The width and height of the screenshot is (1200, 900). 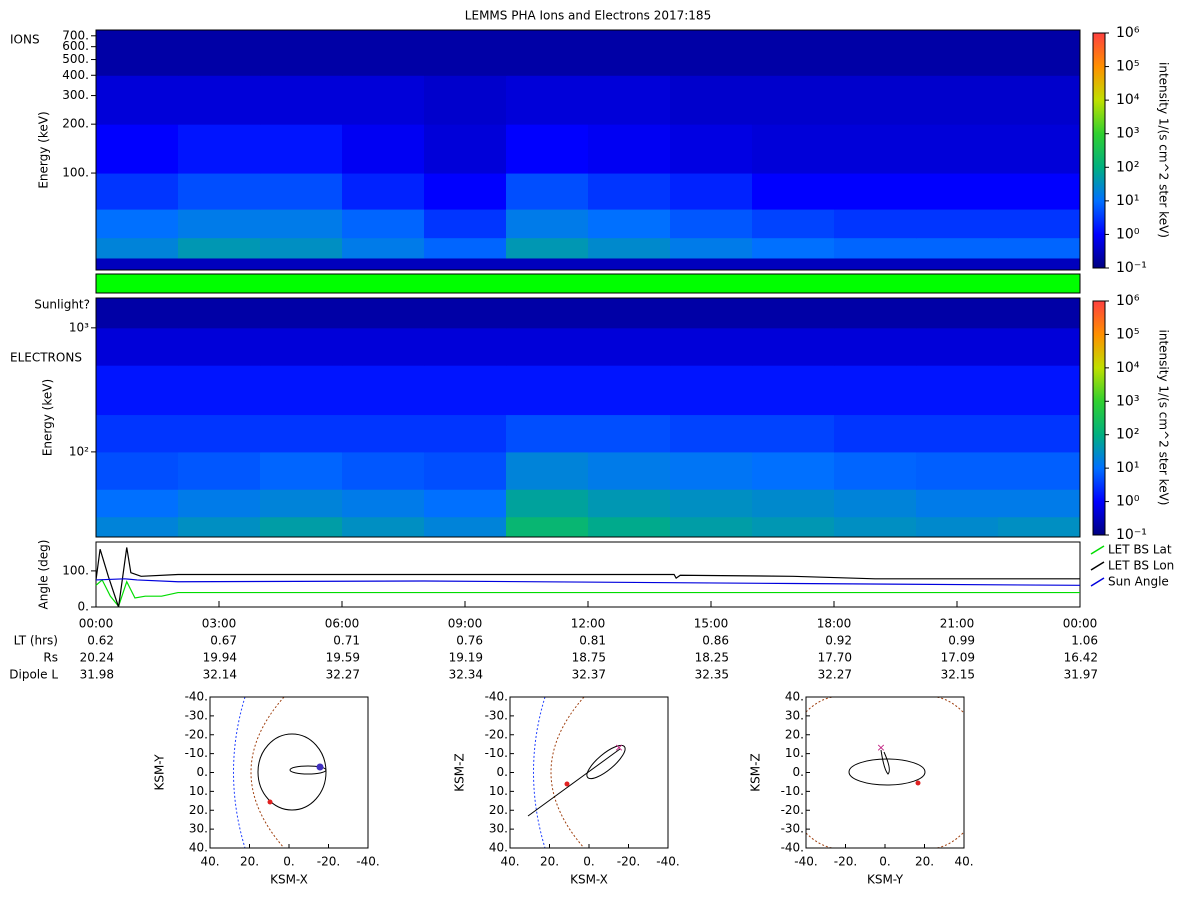 What do you see at coordinates (198, 848) in the screenshot?
I see `y-tick-label: 40.` at bounding box center [198, 848].